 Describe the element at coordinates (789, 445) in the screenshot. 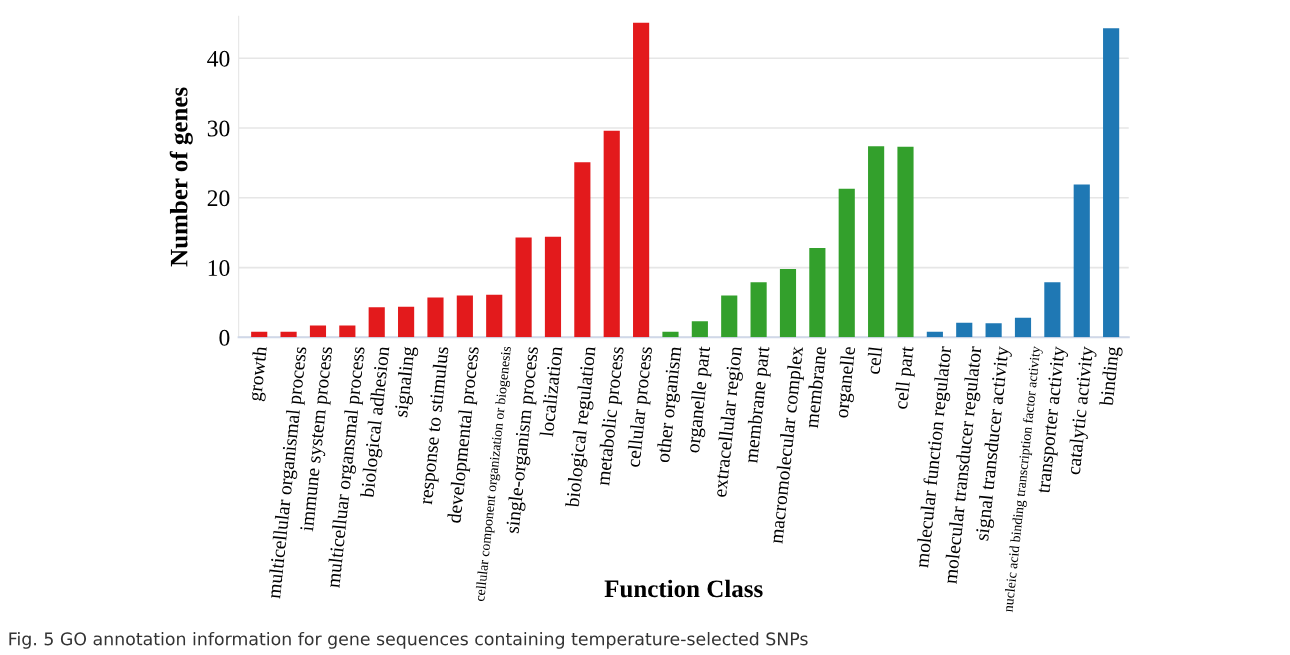

I see `x-tick-label: macromolecular complex` at that location.